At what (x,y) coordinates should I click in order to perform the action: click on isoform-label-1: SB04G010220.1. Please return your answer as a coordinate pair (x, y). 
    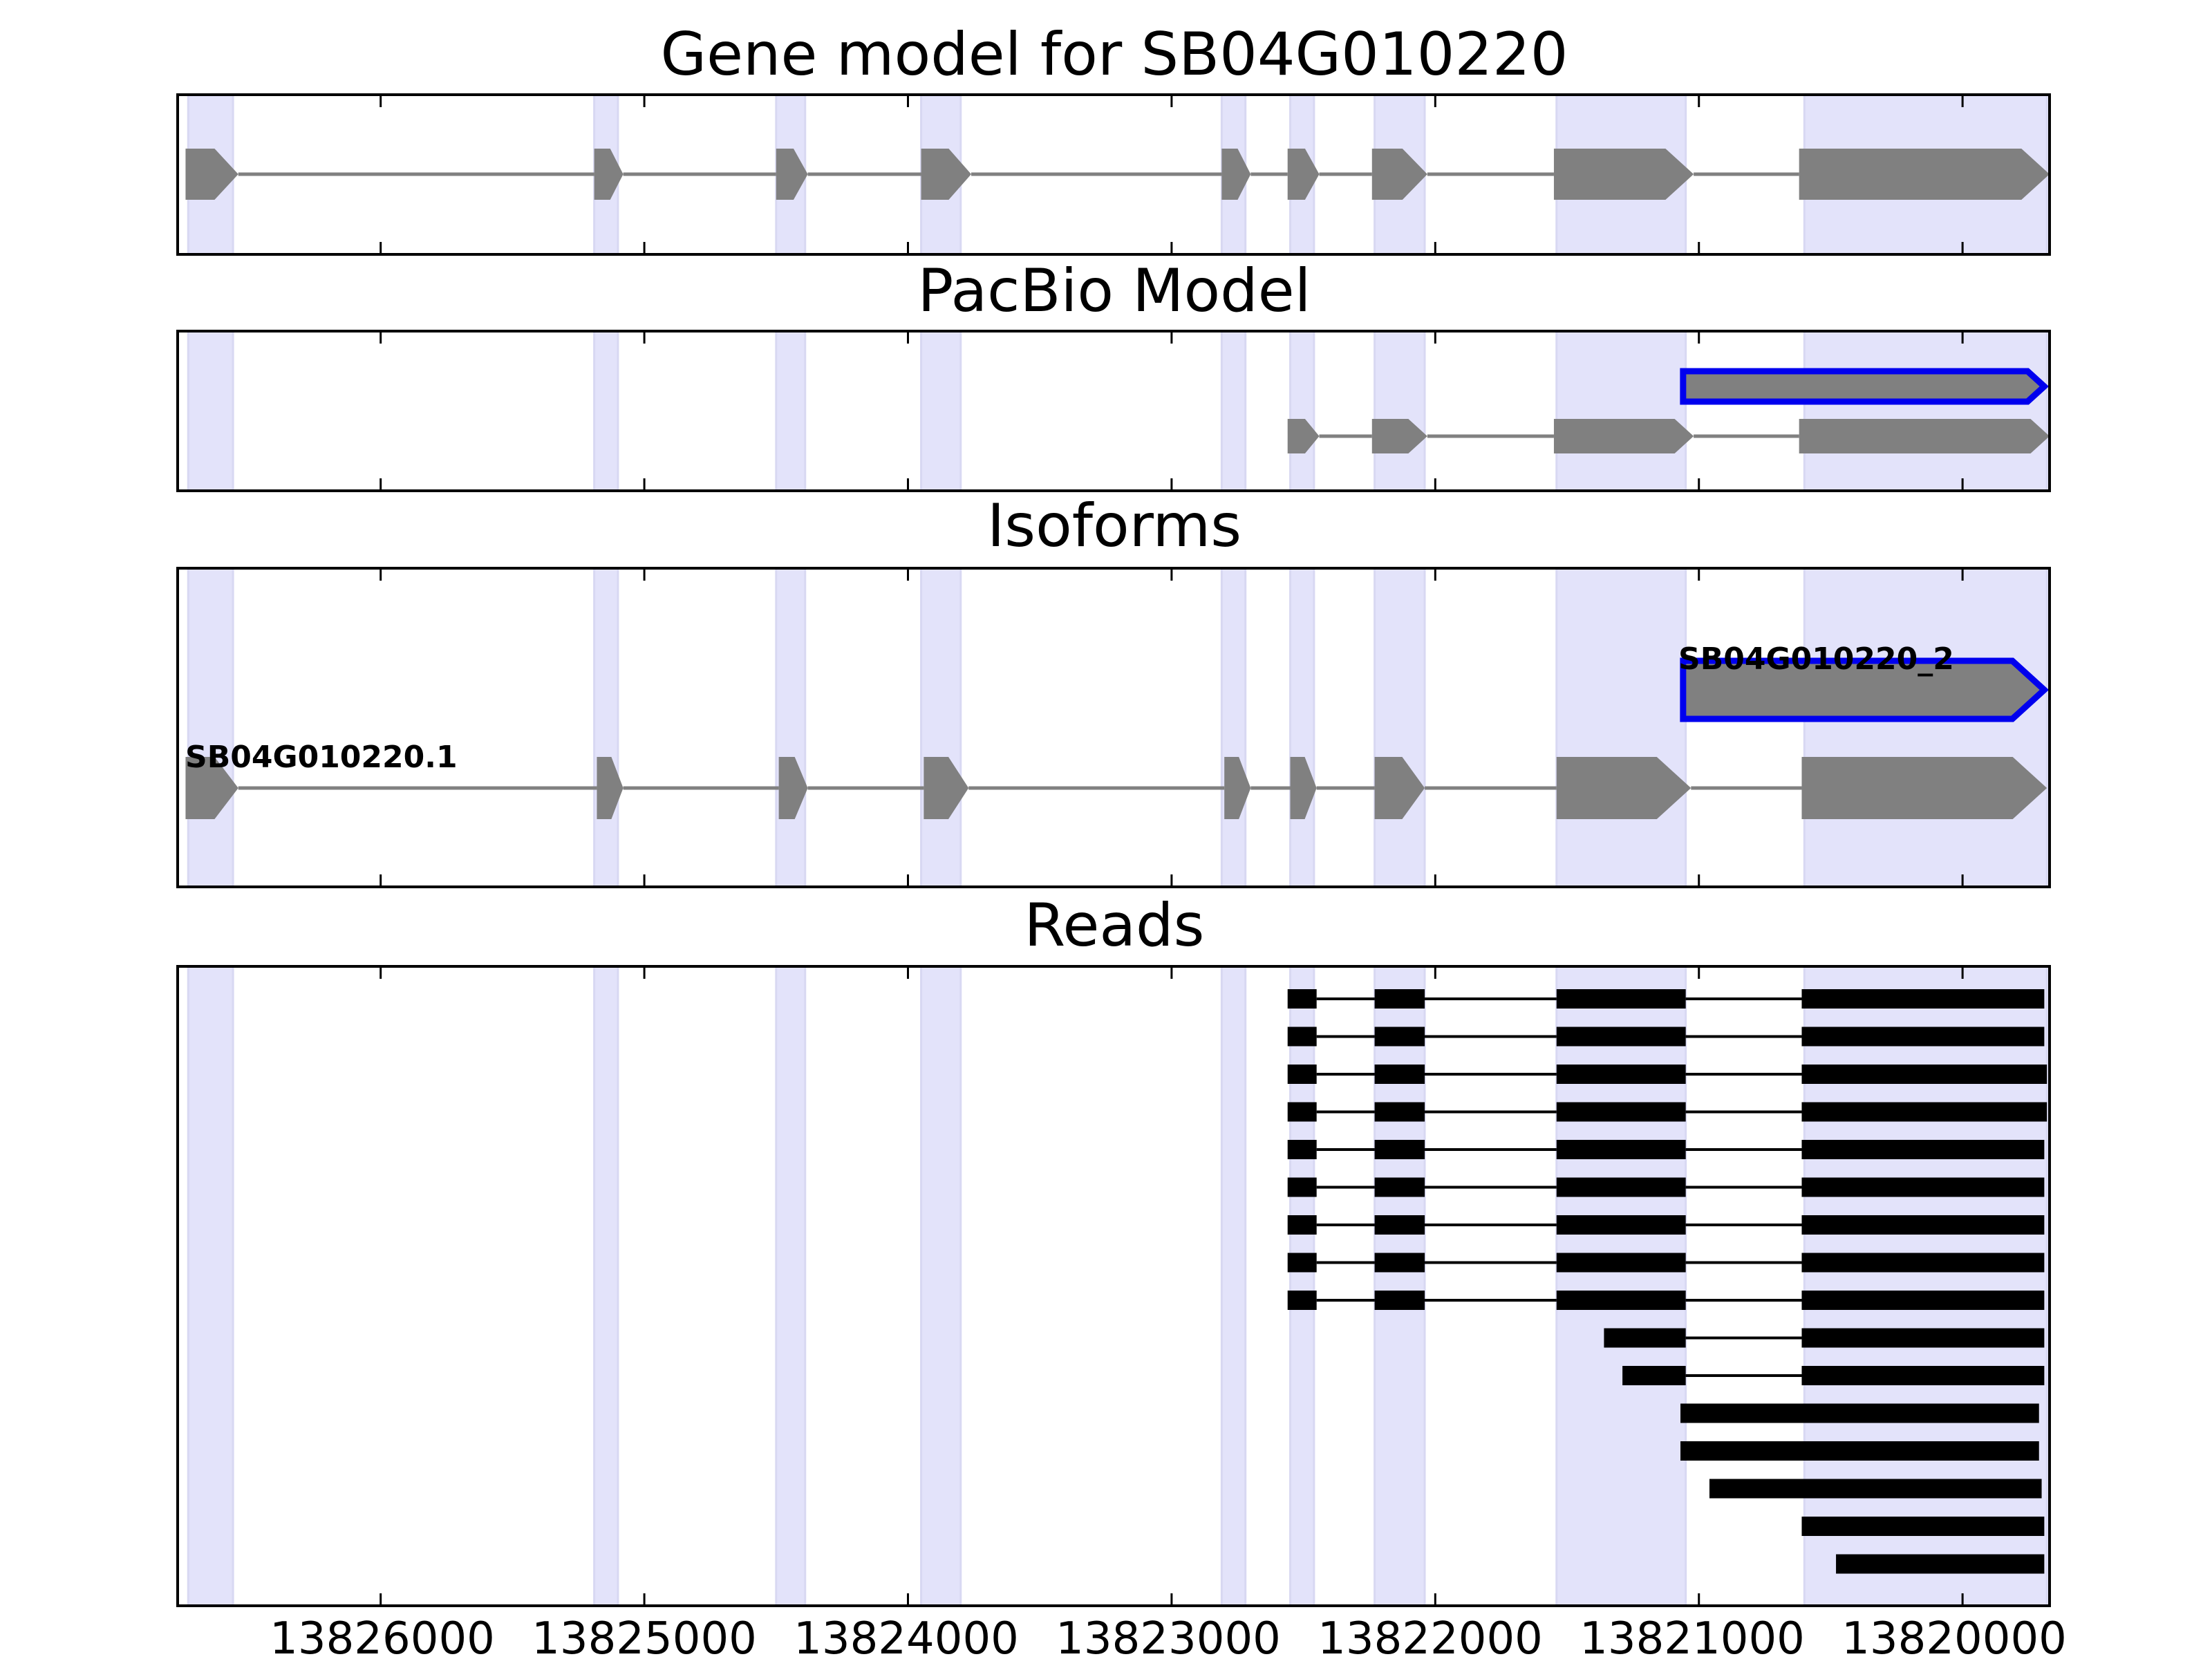
    Looking at the image, I should click on (321, 758).